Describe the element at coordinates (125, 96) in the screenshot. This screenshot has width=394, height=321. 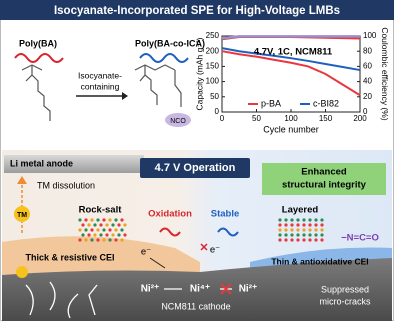
I see `arrow-head` at that location.